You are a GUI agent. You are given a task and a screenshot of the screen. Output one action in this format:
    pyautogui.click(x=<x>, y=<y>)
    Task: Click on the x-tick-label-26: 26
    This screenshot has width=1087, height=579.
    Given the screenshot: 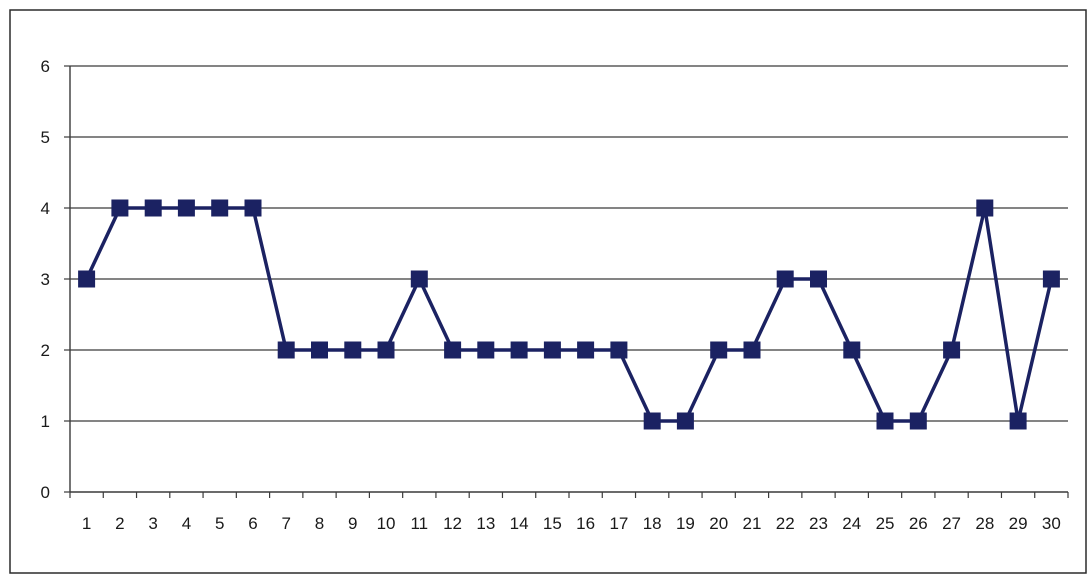 What is the action you would take?
    pyautogui.click(x=918, y=523)
    